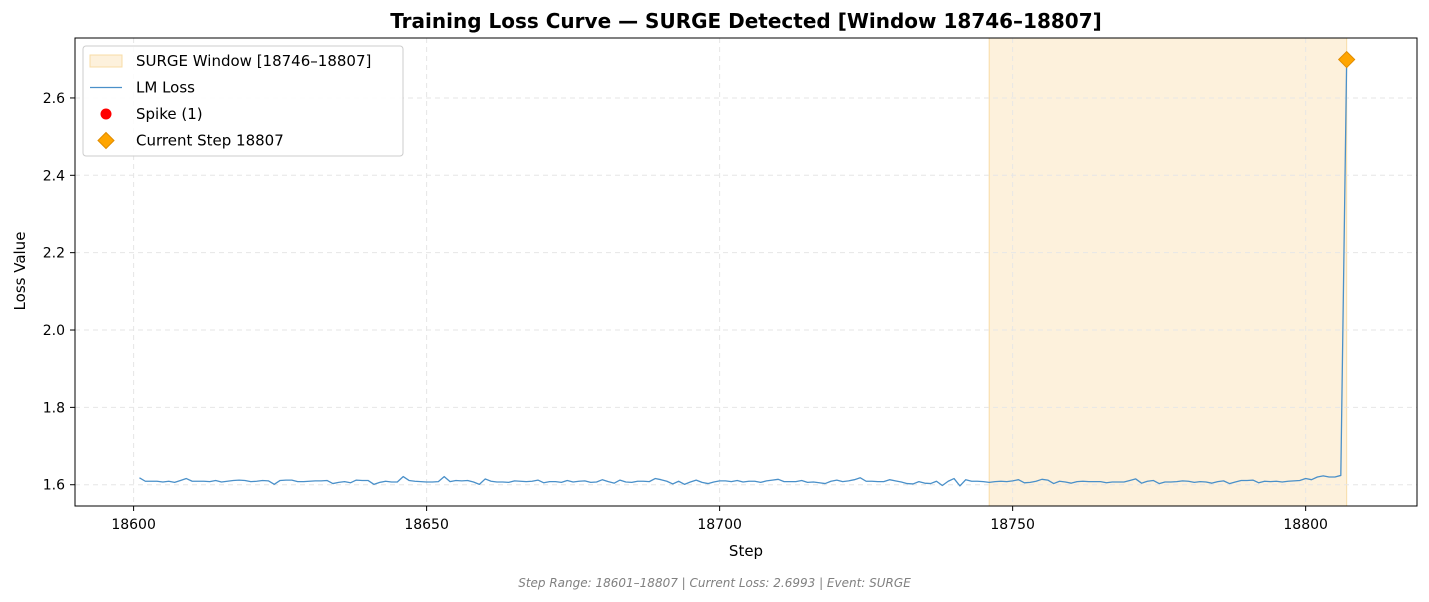 Image resolution: width=1429 pixels, height=602 pixels. I want to click on legend-swatch-spike, so click(106, 114).